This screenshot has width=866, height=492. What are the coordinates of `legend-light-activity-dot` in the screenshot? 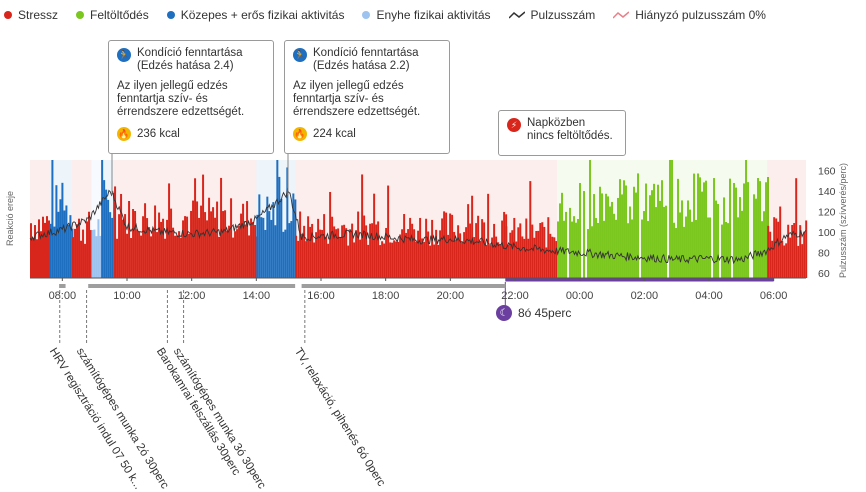 It's located at (366, 15).